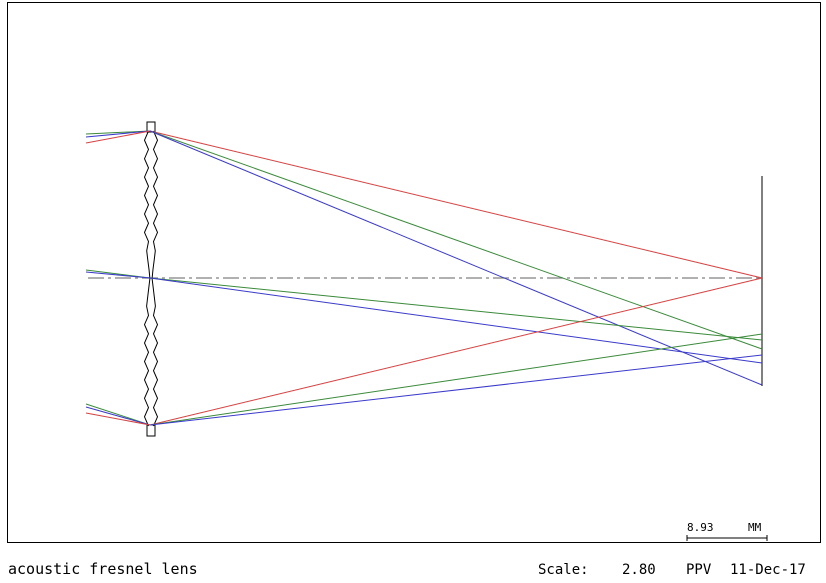 The width and height of the screenshot is (826, 583). I want to click on ray-bot-blue-in, so click(118, 416).